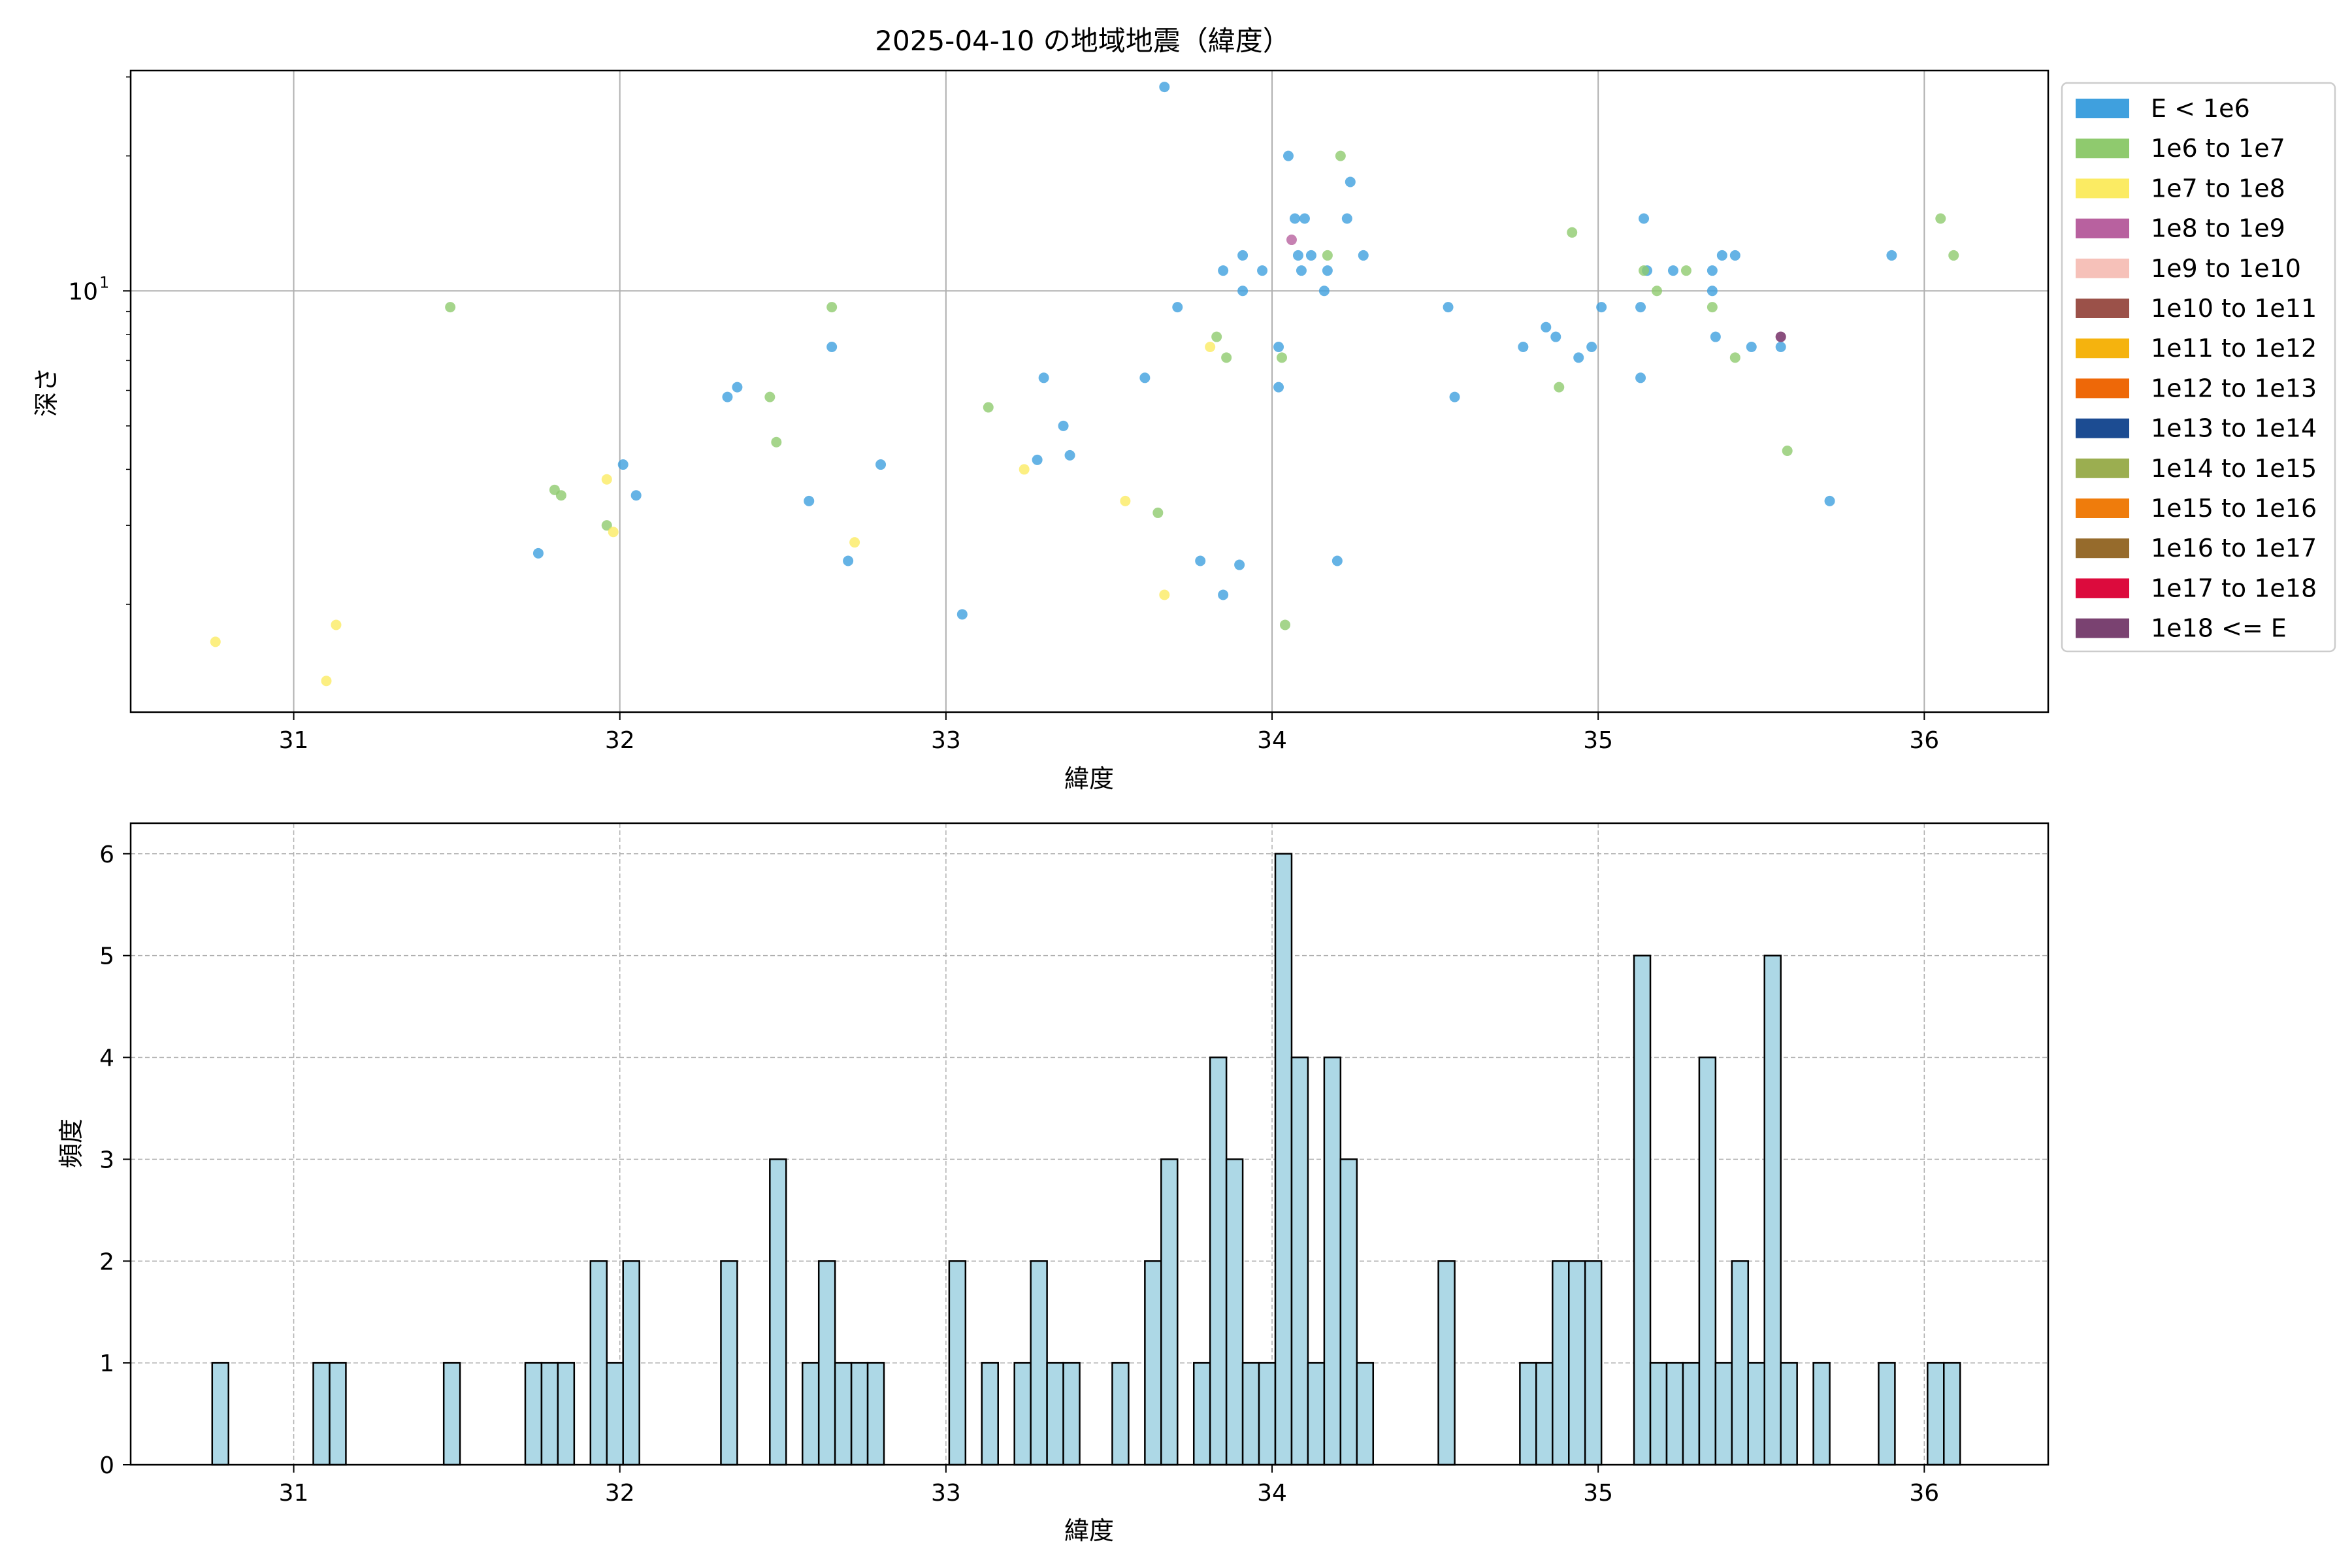 The height and width of the screenshot is (1568, 2352). I want to click on legend-label: 1e9 to 1e10, so click(2226, 268).